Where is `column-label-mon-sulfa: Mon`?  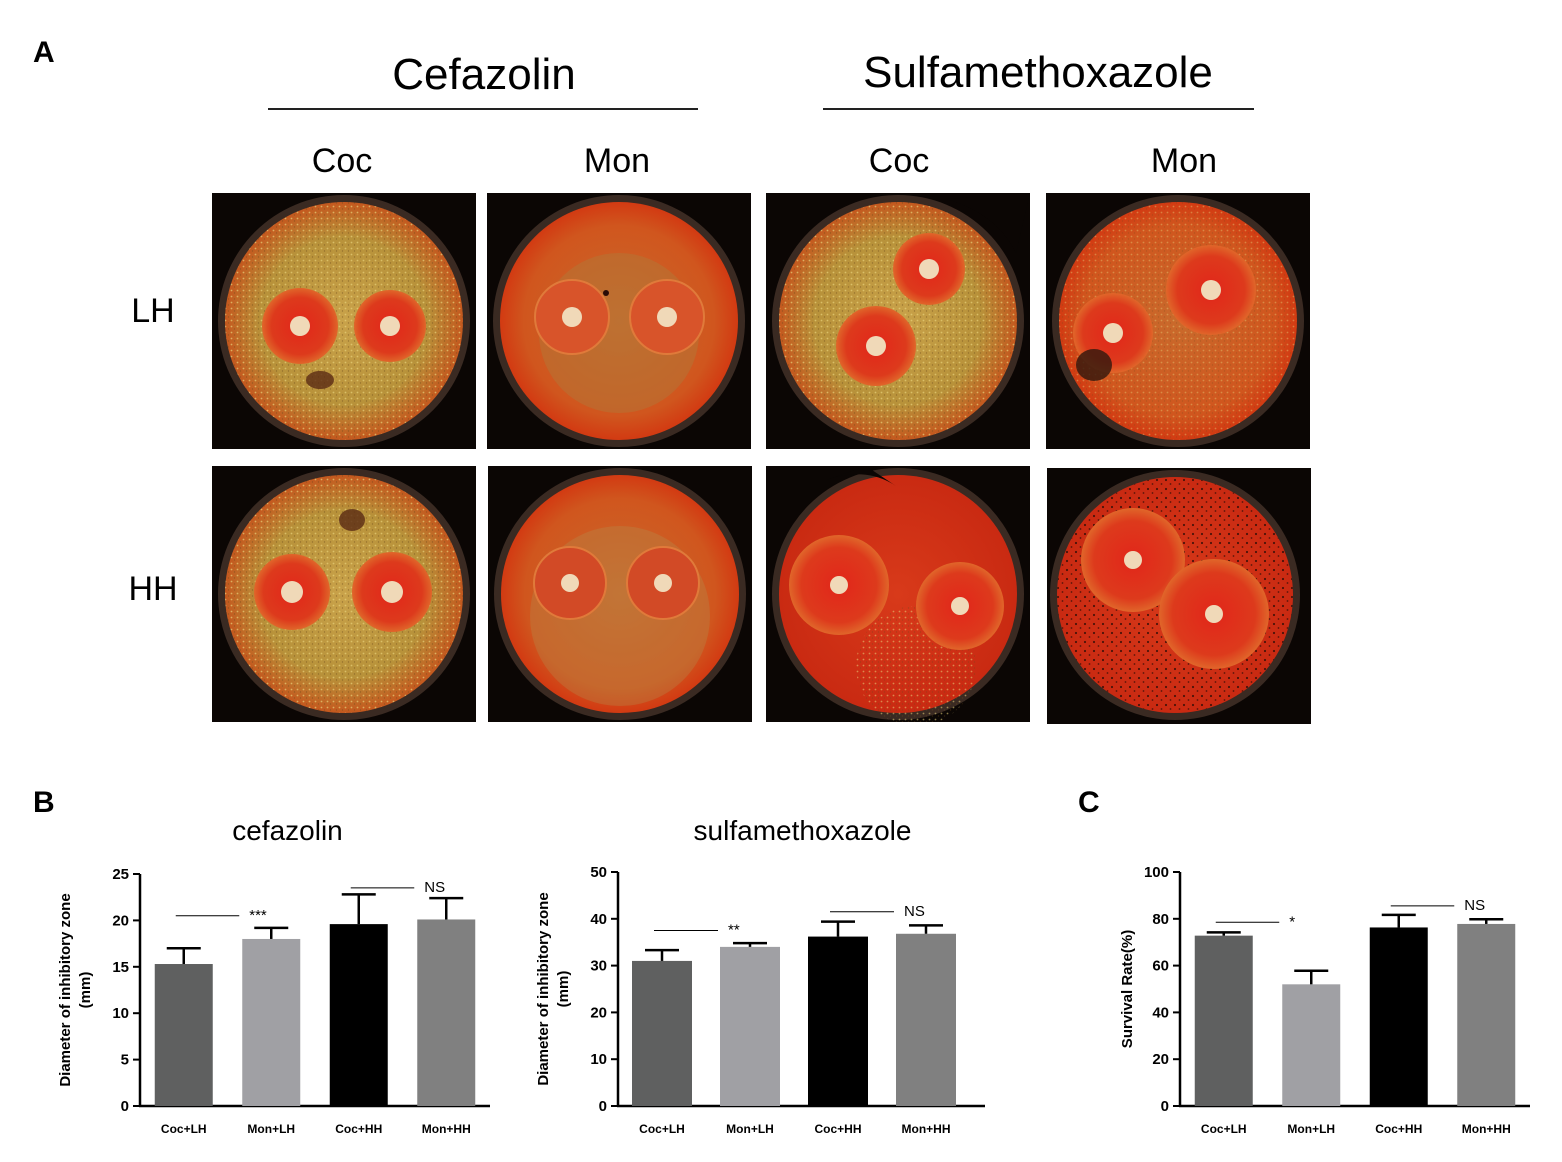 column-label-mon-sulfa: Mon is located at coordinates (1184, 161).